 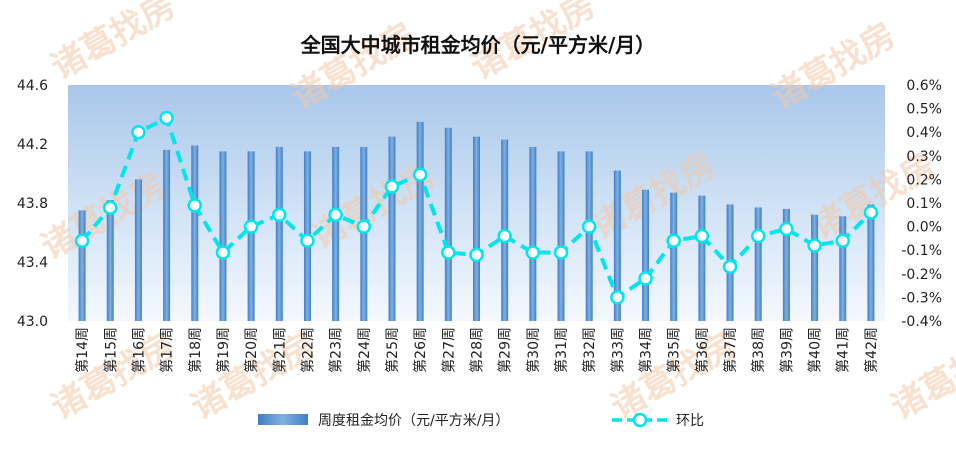 I want to click on x-tick-label: 第40周, so click(x=815, y=350).